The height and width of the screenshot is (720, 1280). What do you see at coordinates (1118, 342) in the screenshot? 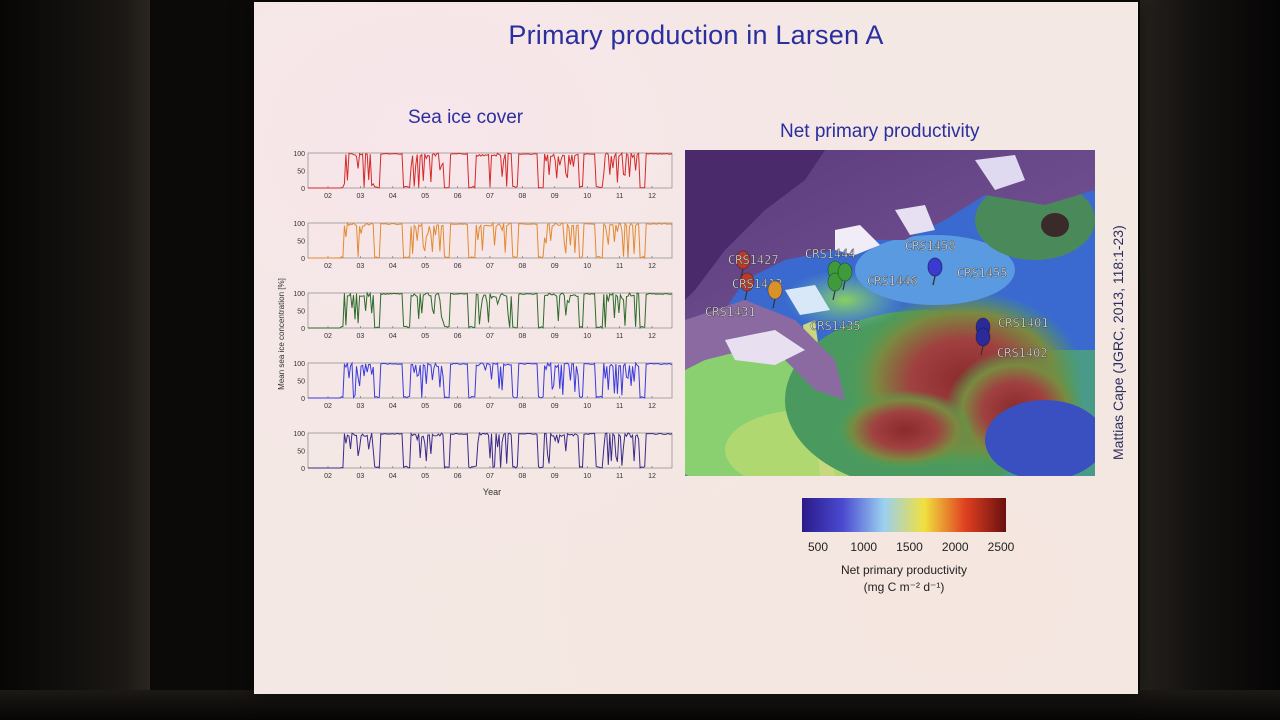
I see `credit-text: Mattias Cape (JGRC, 2013, 118:1-23)` at bounding box center [1118, 342].